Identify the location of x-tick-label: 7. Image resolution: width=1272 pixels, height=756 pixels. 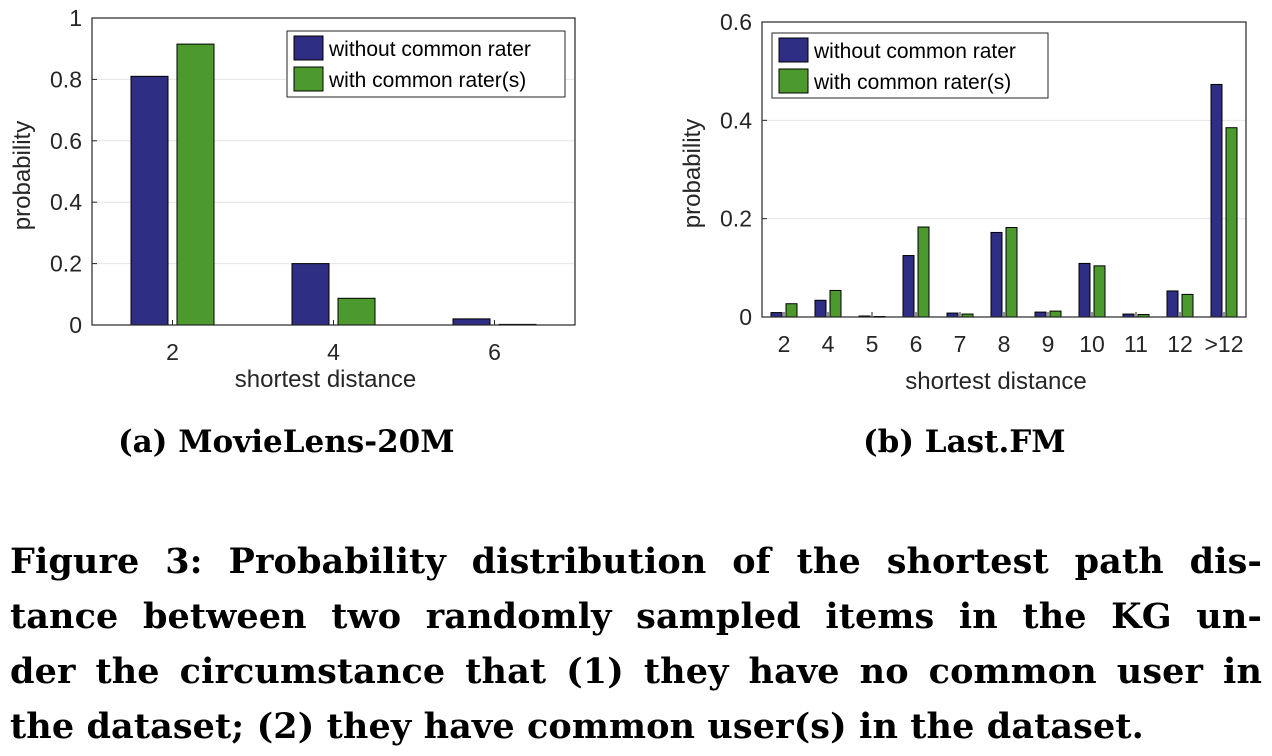
(960, 344).